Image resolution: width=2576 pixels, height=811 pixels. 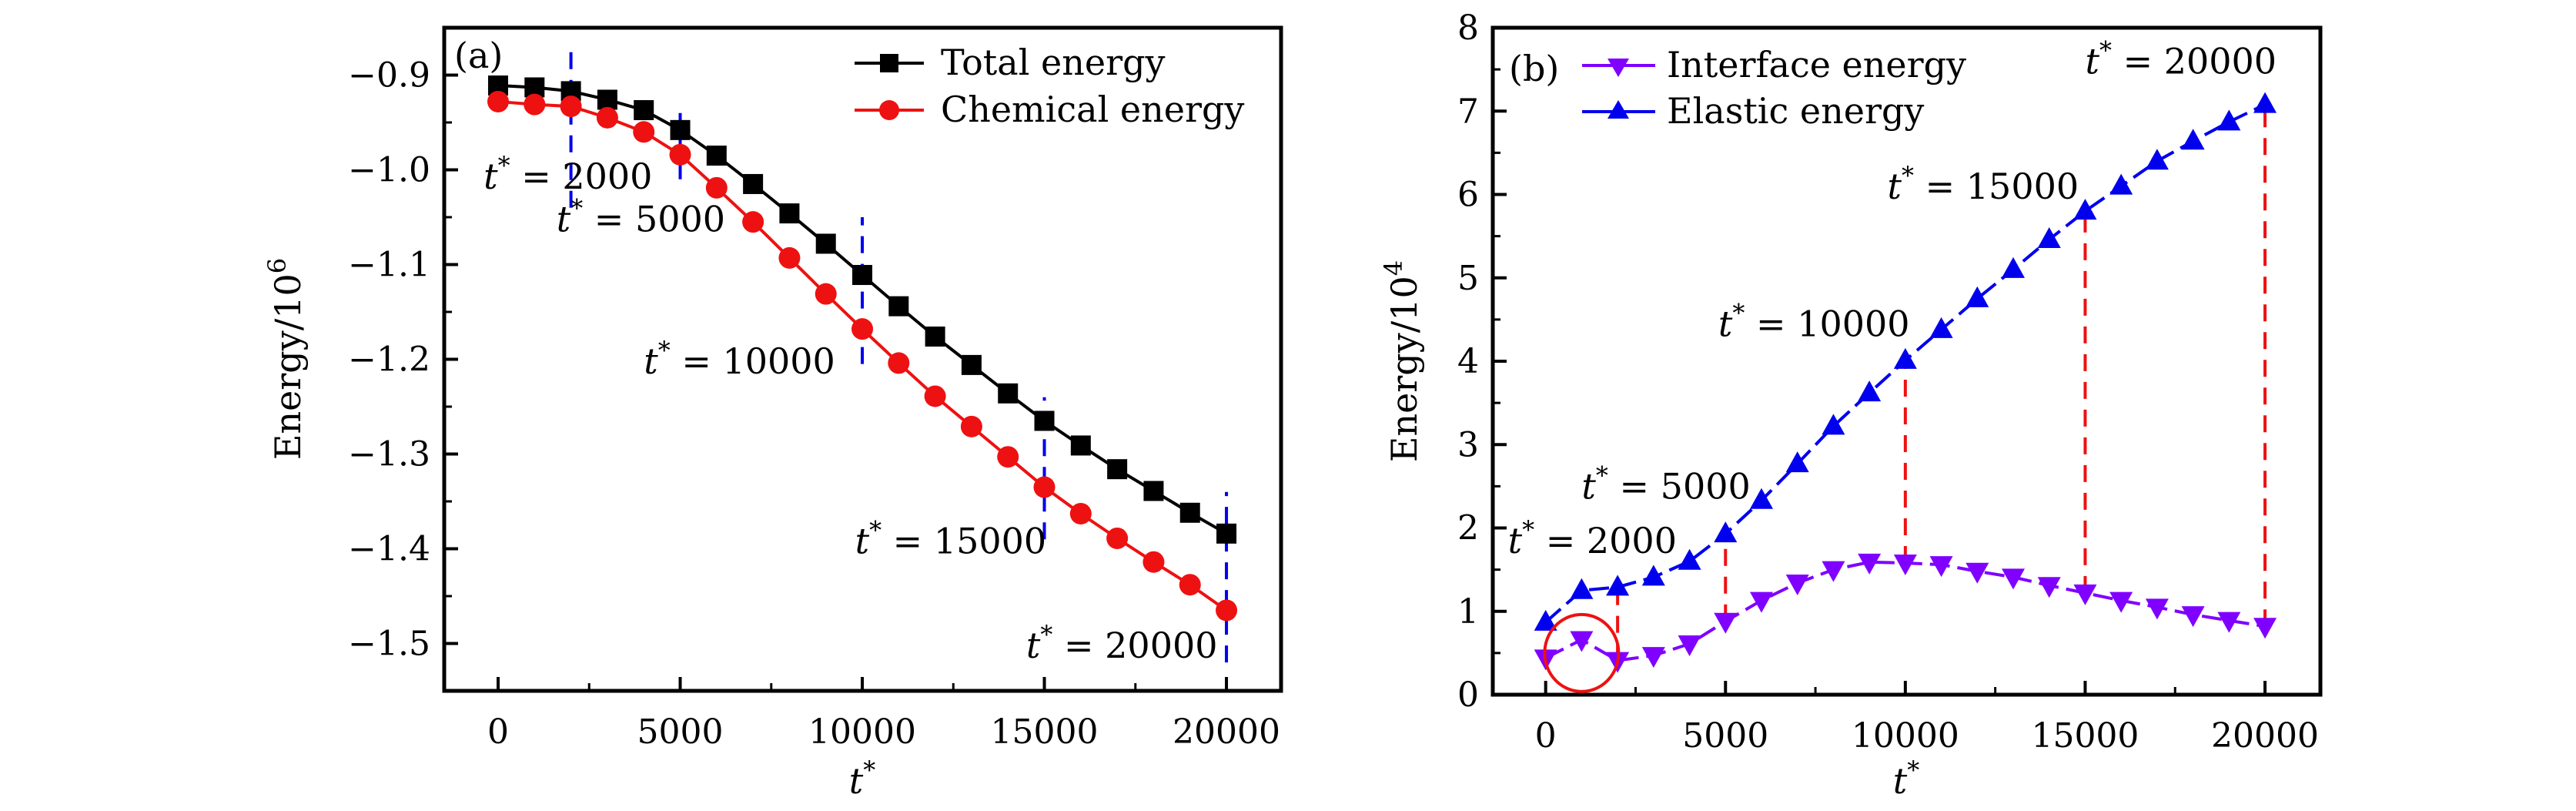 What do you see at coordinates (1725, 736) in the screenshot?
I see `x-tick-label: 5000` at bounding box center [1725, 736].